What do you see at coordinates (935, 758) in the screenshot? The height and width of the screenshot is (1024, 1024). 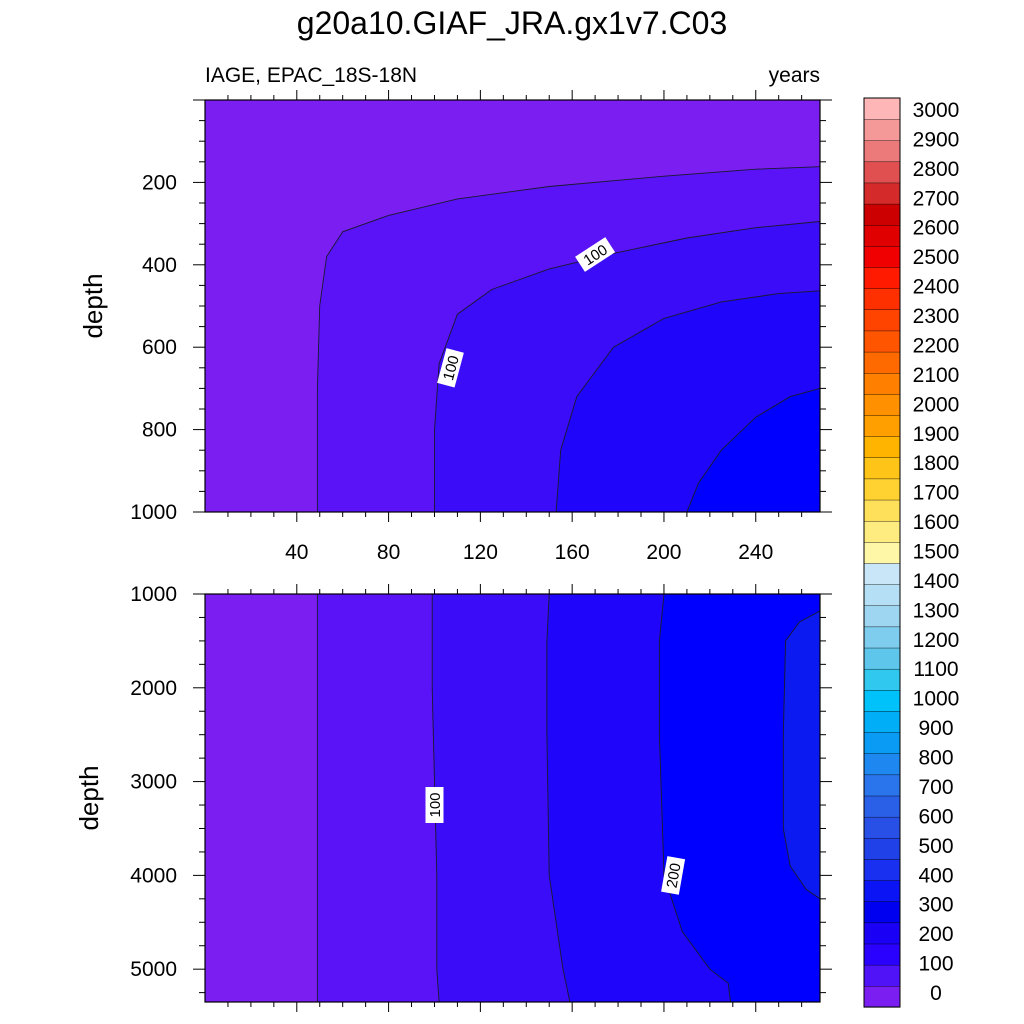 I see `colorbar-tick-label: 800` at bounding box center [935, 758].